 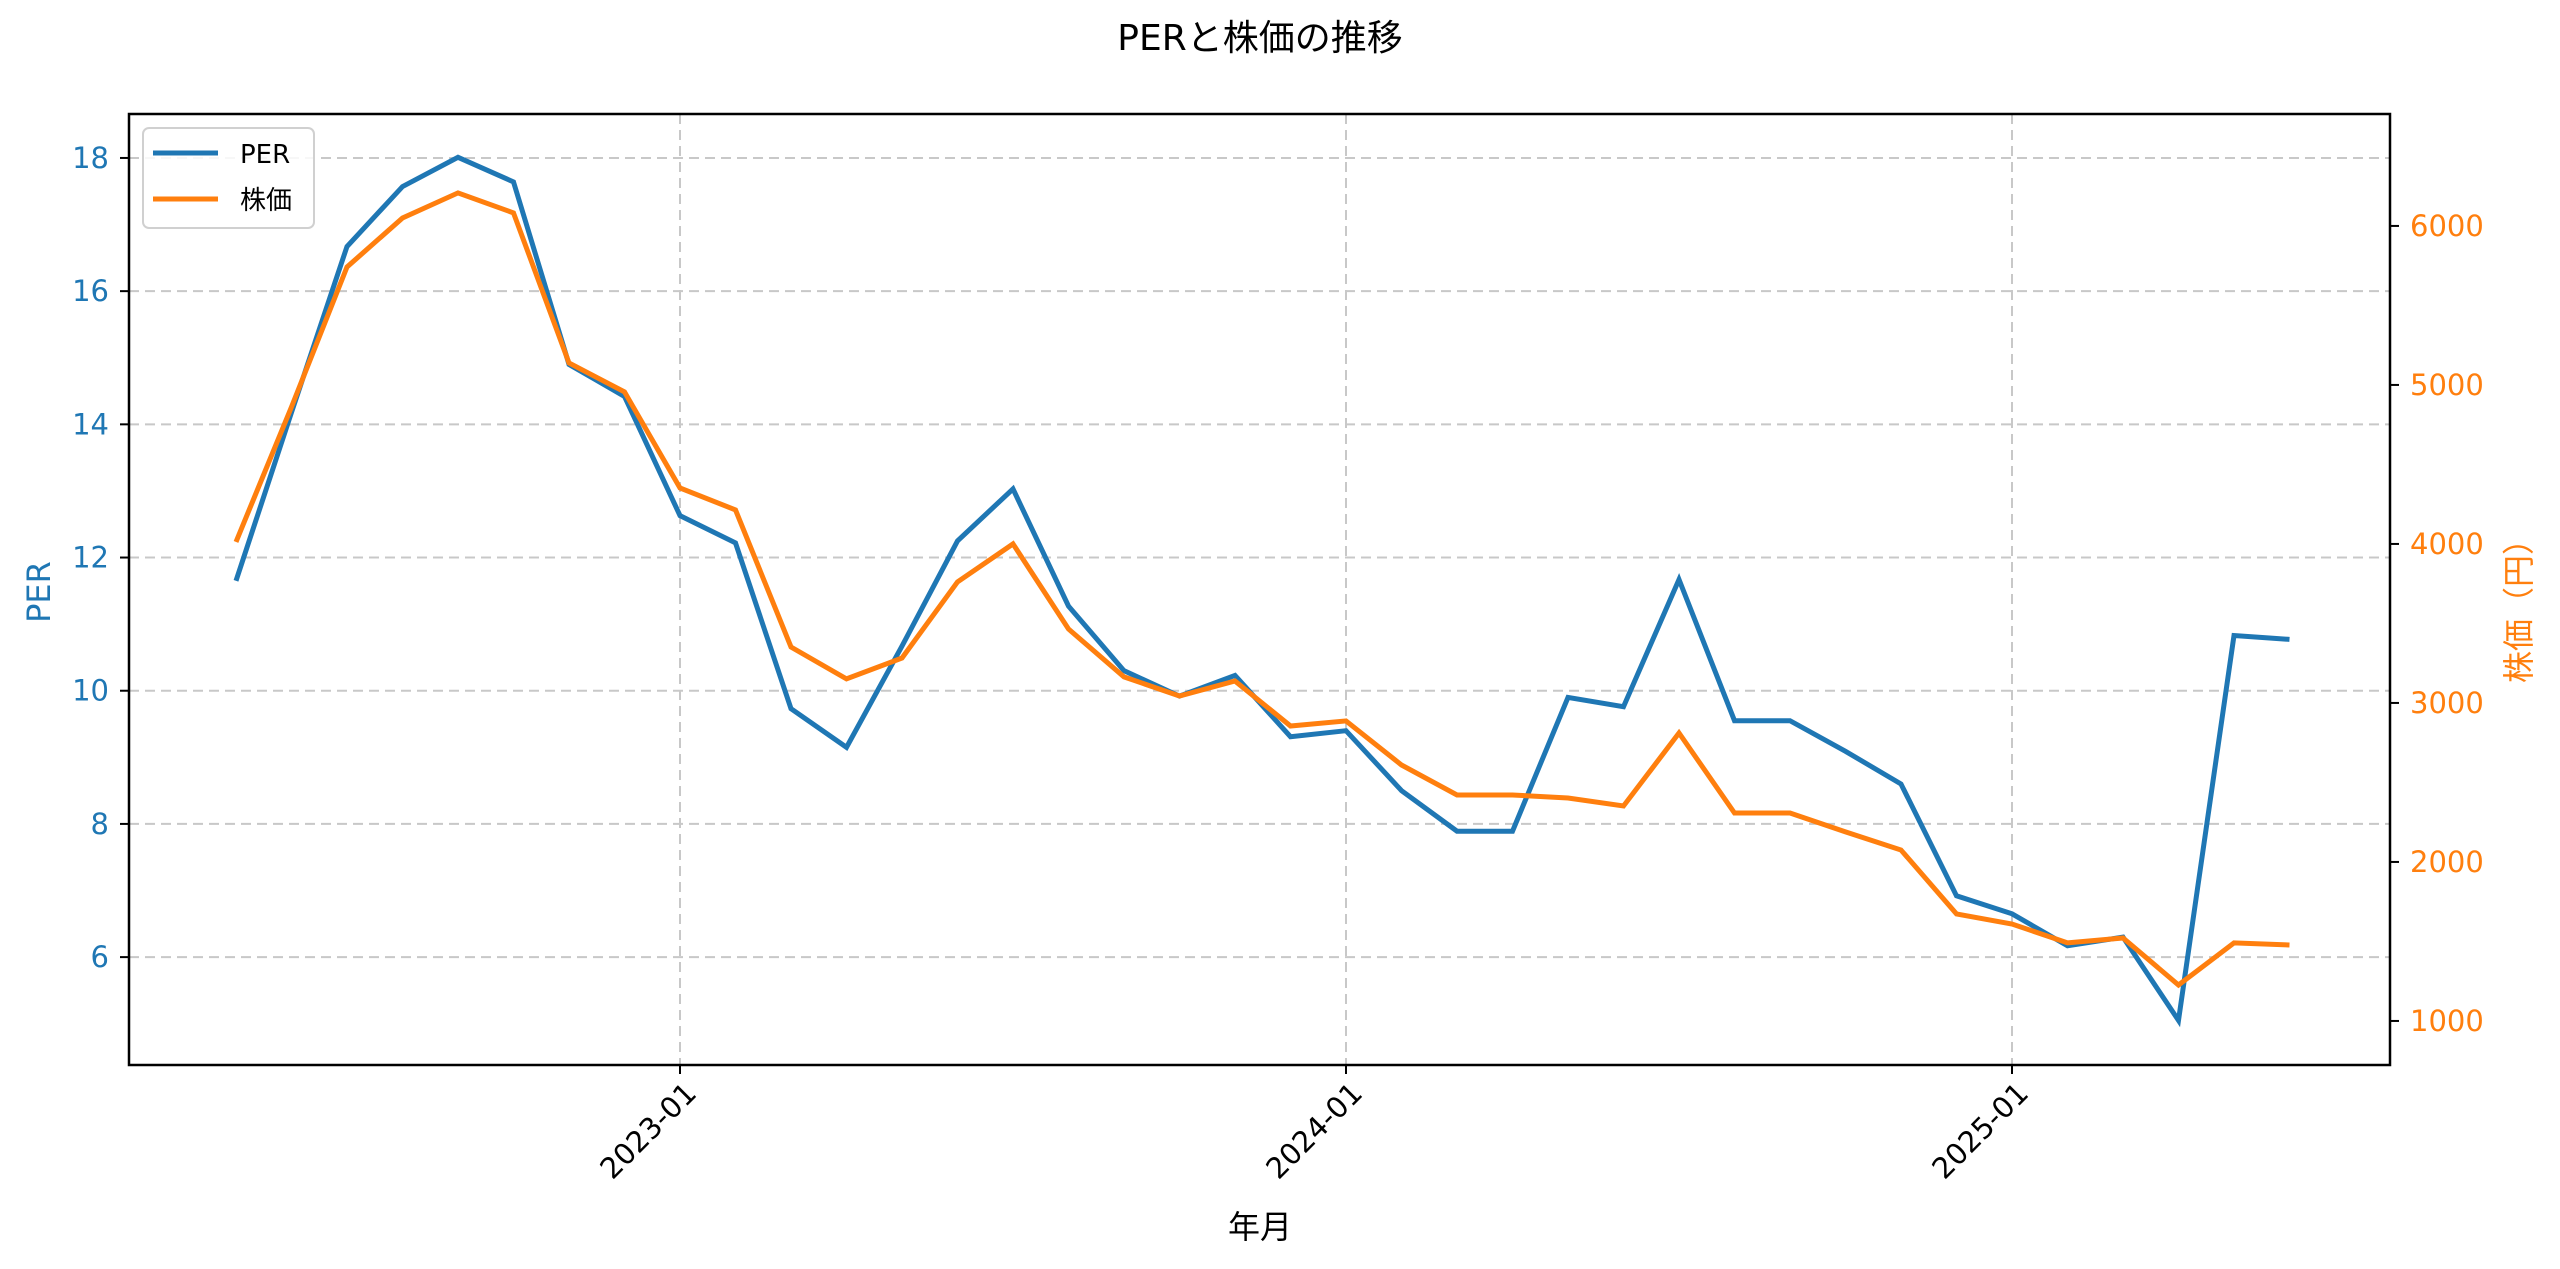 I want to click on left-y-axis-ticks: 6 8 10 12 14 16 18, so click(x=100, y=557).